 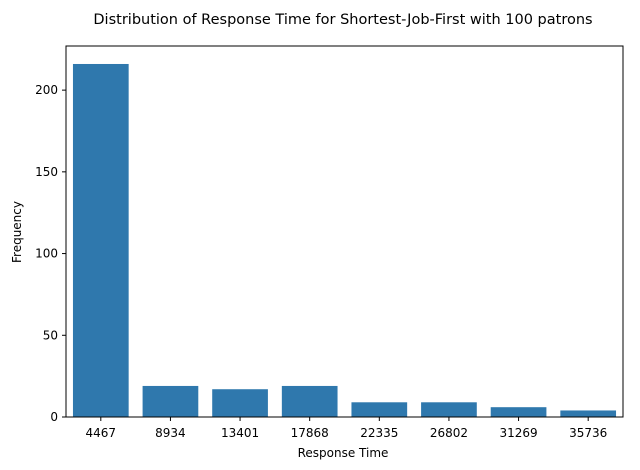 I want to click on x-tick-label: 17868, so click(x=310, y=433).